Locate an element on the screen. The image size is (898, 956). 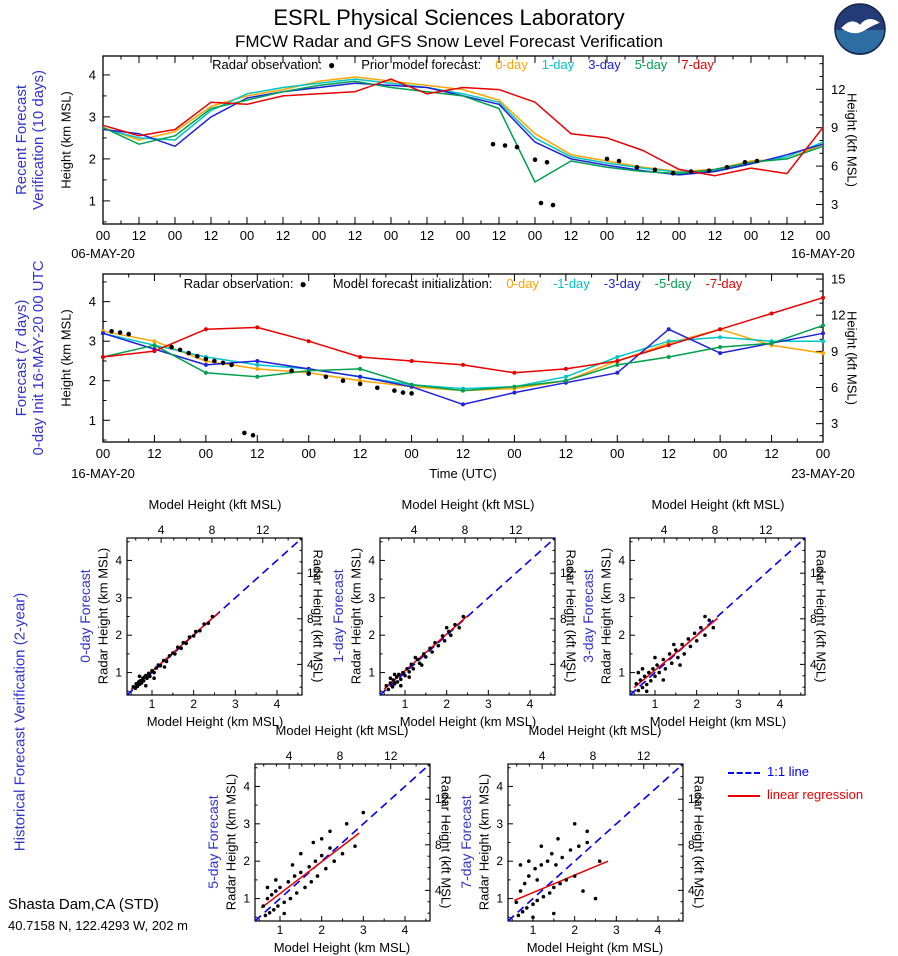
legend-series-7day: 7-day is located at coordinates (697, 64).